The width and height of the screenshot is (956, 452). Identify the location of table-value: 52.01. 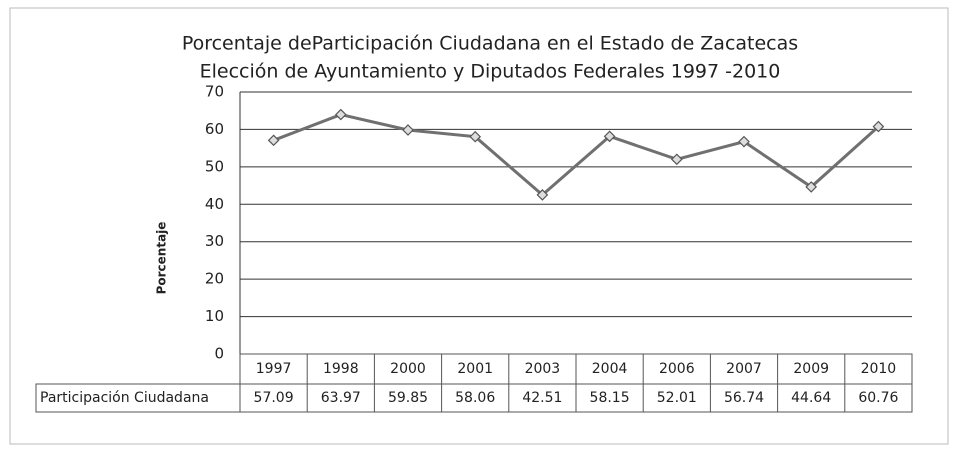
(677, 398).